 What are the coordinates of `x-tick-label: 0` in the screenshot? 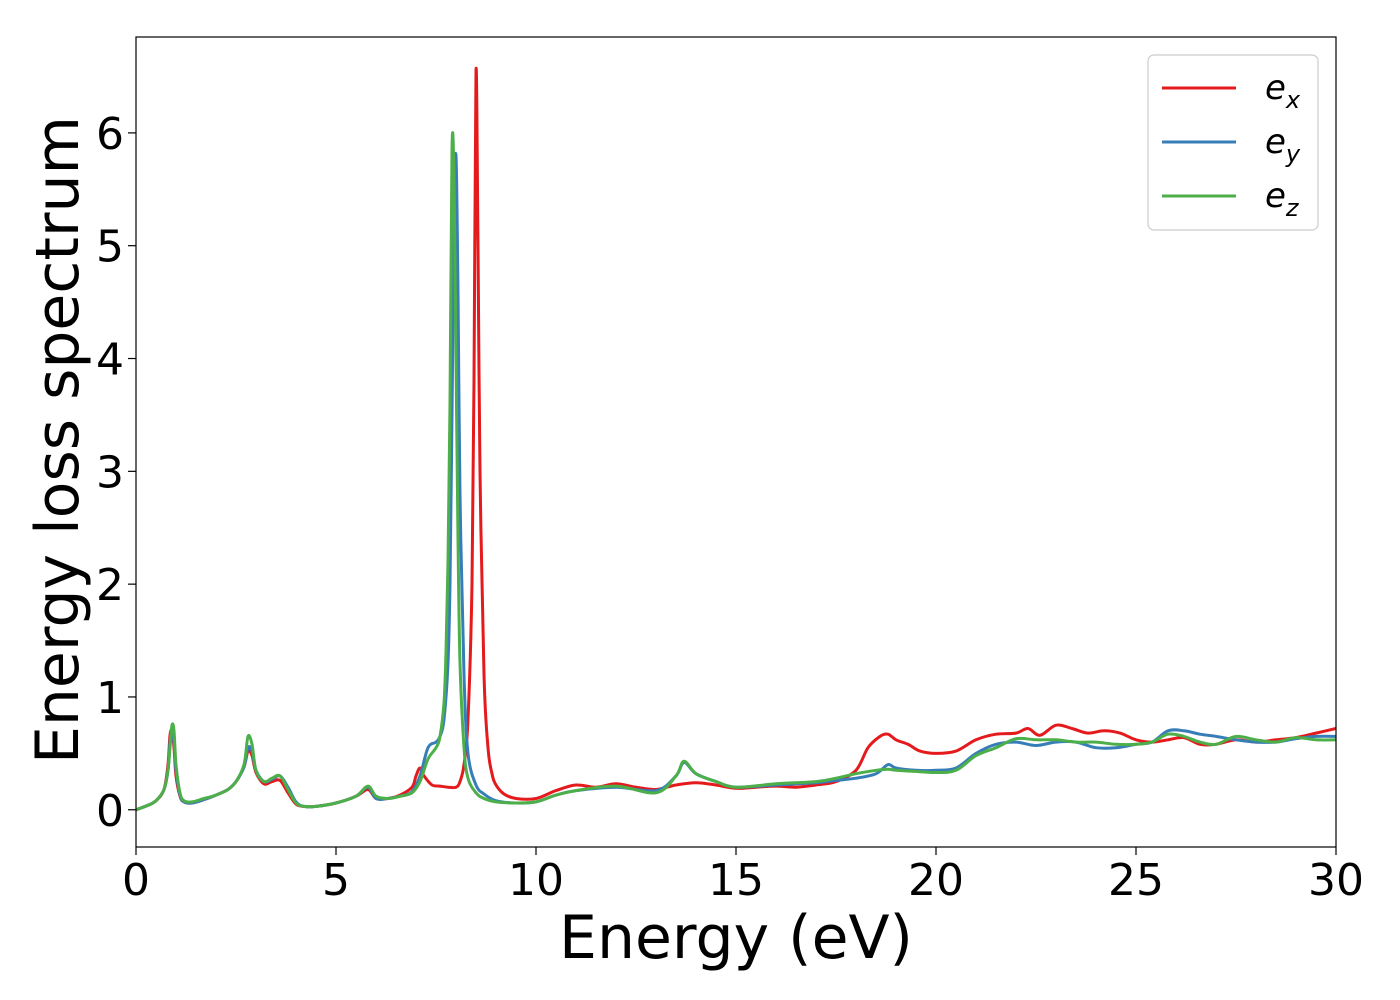 It's located at (136, 880).